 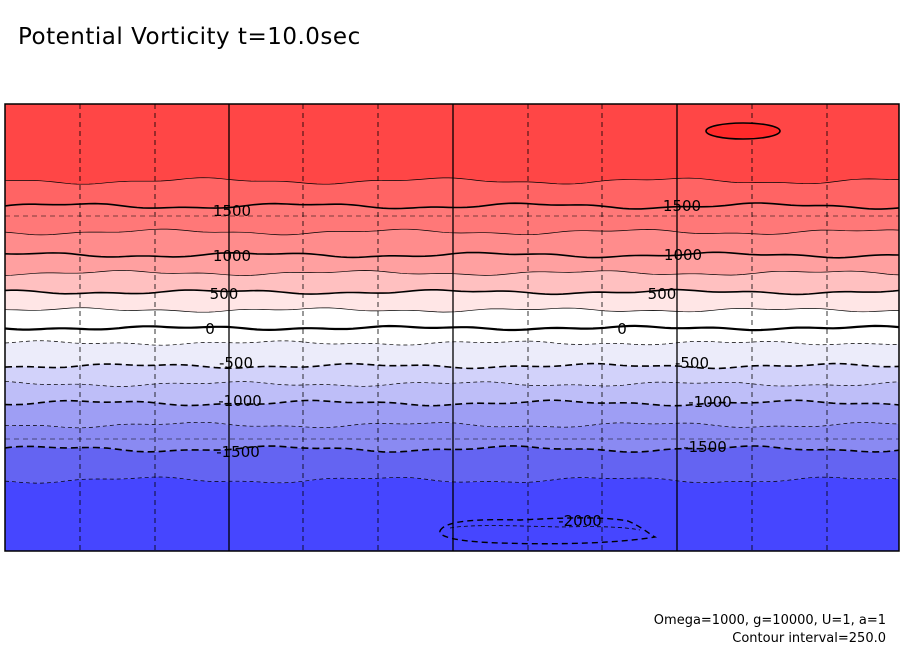 I want to click on contour-label--1500-1: -1500, so click(x=238, y=452).